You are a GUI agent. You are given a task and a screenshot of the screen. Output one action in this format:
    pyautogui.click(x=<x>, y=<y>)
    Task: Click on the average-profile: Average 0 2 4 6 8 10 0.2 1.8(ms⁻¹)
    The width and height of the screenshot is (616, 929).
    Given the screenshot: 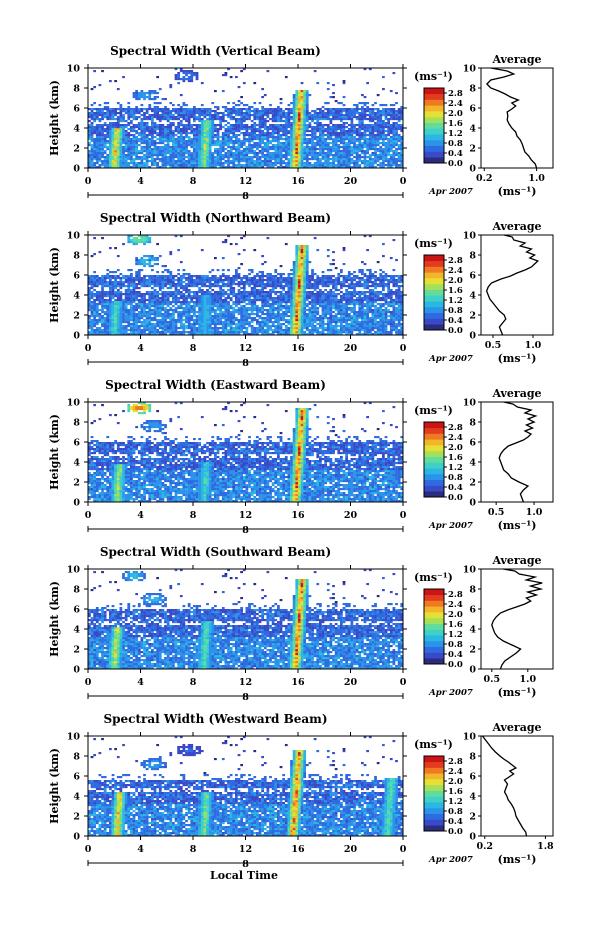 What is the action you would take?
    pyautogui.click(x=508, y=793)
    